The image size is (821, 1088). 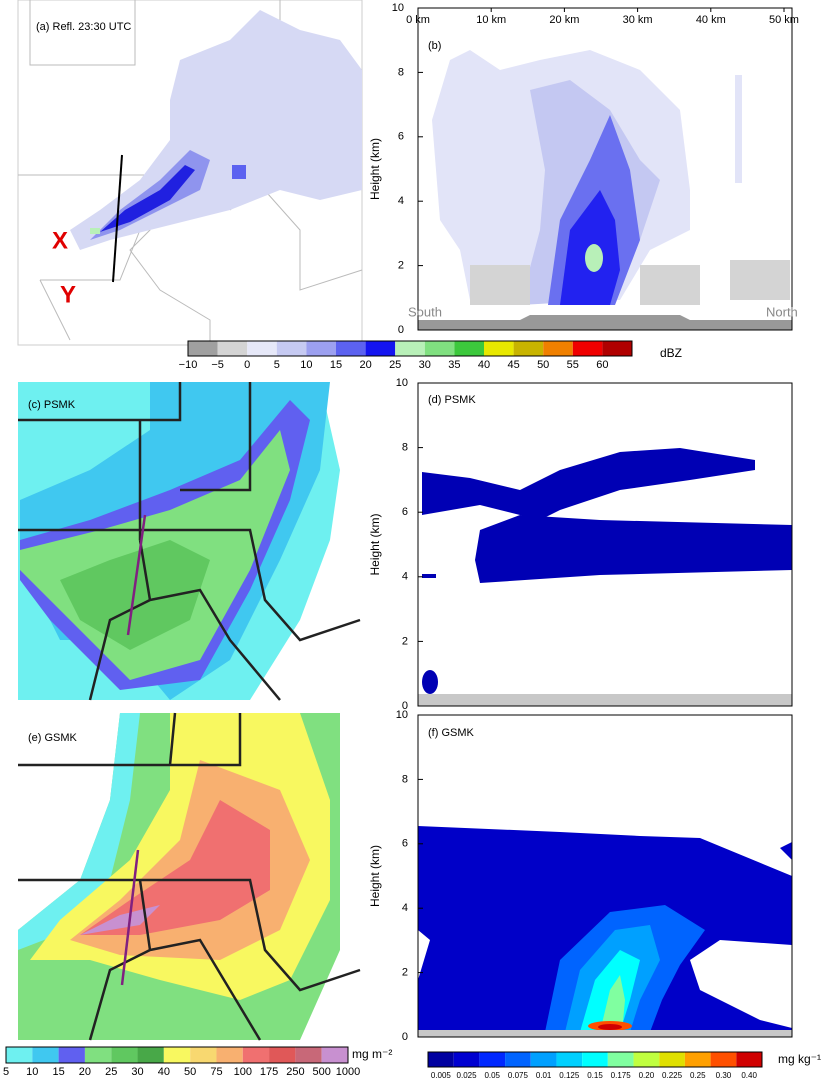 What do you see at coordinates (405, 779) in the screenshot?
I see `y-tick-label: 8` at bounding box center [405, 779].